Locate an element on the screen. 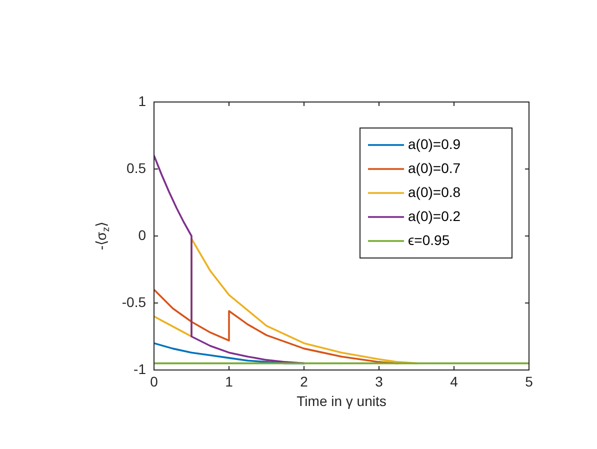 The width and height of the screenshot is (597, 449). x-tick-label: 3 is located at coordinates (379, 381).